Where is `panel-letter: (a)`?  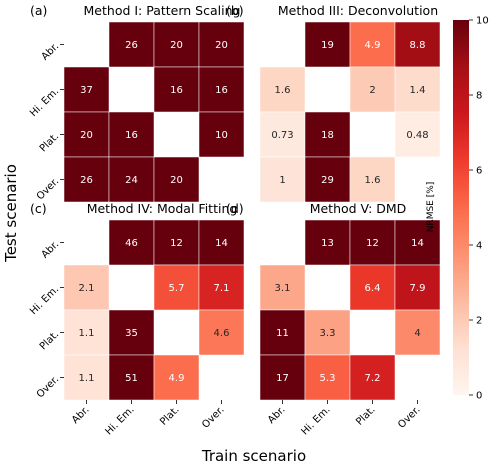 panel-letter: (a) is located at coordinates (38, 10).